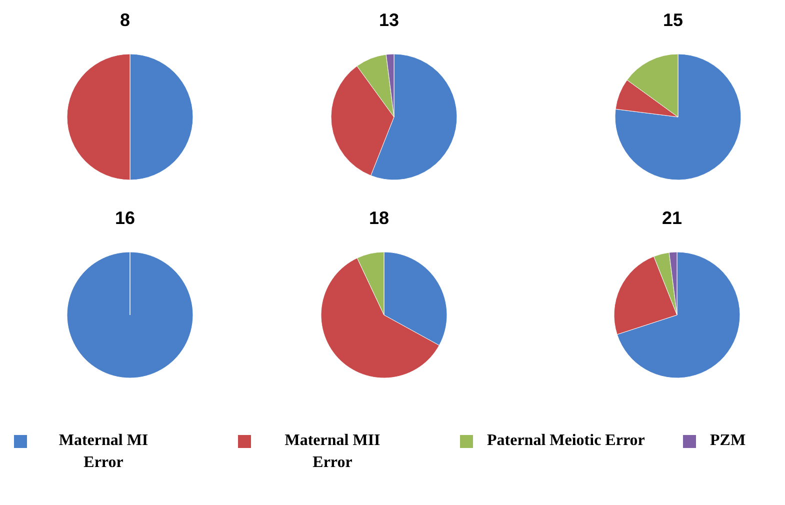 This screenshot has width=785, height=505. I want to click on legend-label: Maternal MII Error, so click(333, 452).